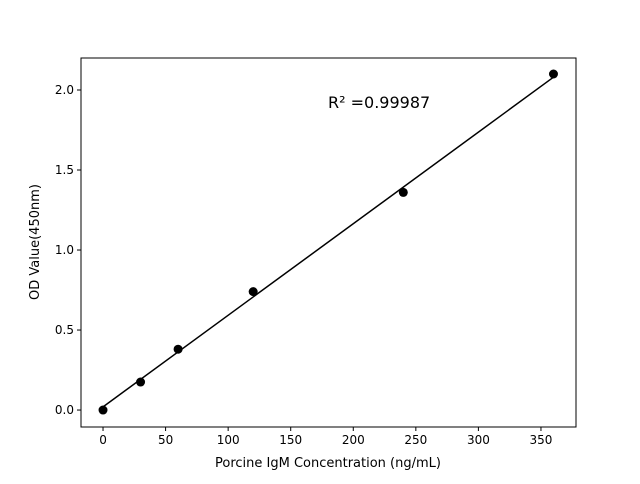 Image resolution: width=640 pixels, height=484 pixels. I want to click on x-tick-label: 250, so click(415, 440).